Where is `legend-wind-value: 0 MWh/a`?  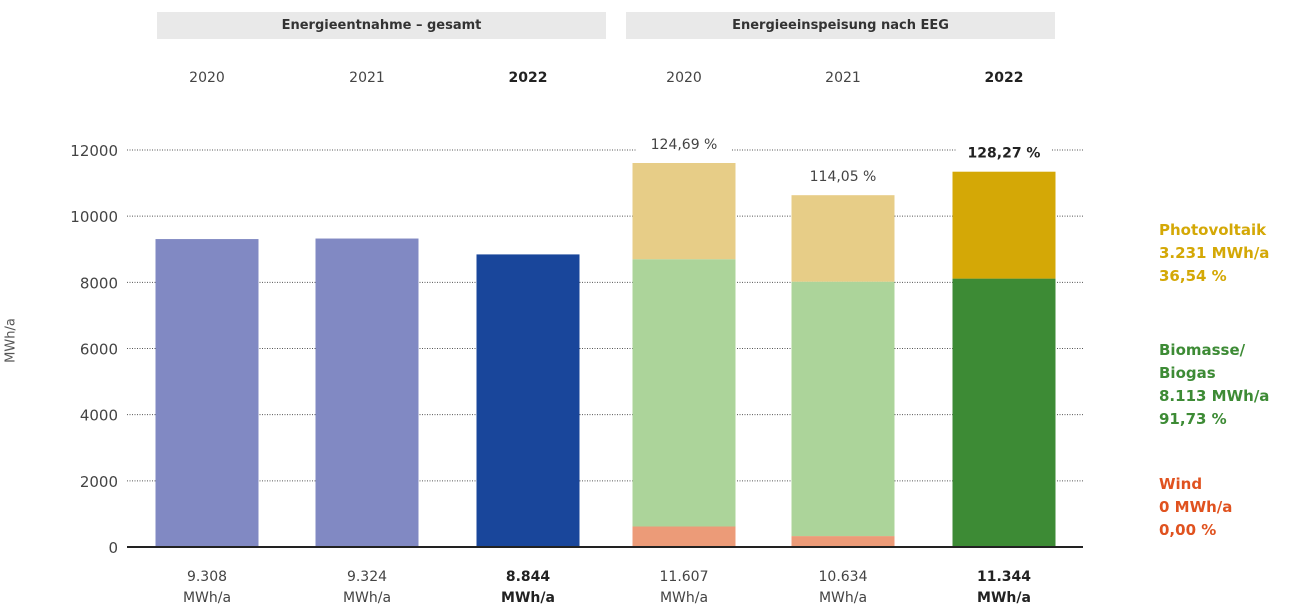
legend-wind-value: 0 MWh/a is located at coordinates (1196, 507).